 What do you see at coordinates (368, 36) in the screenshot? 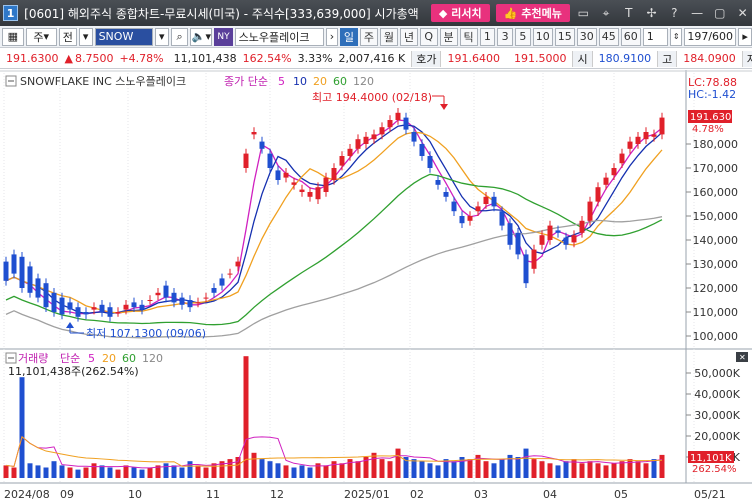
I see `period-week: 주` at bounding box center [368, 36].